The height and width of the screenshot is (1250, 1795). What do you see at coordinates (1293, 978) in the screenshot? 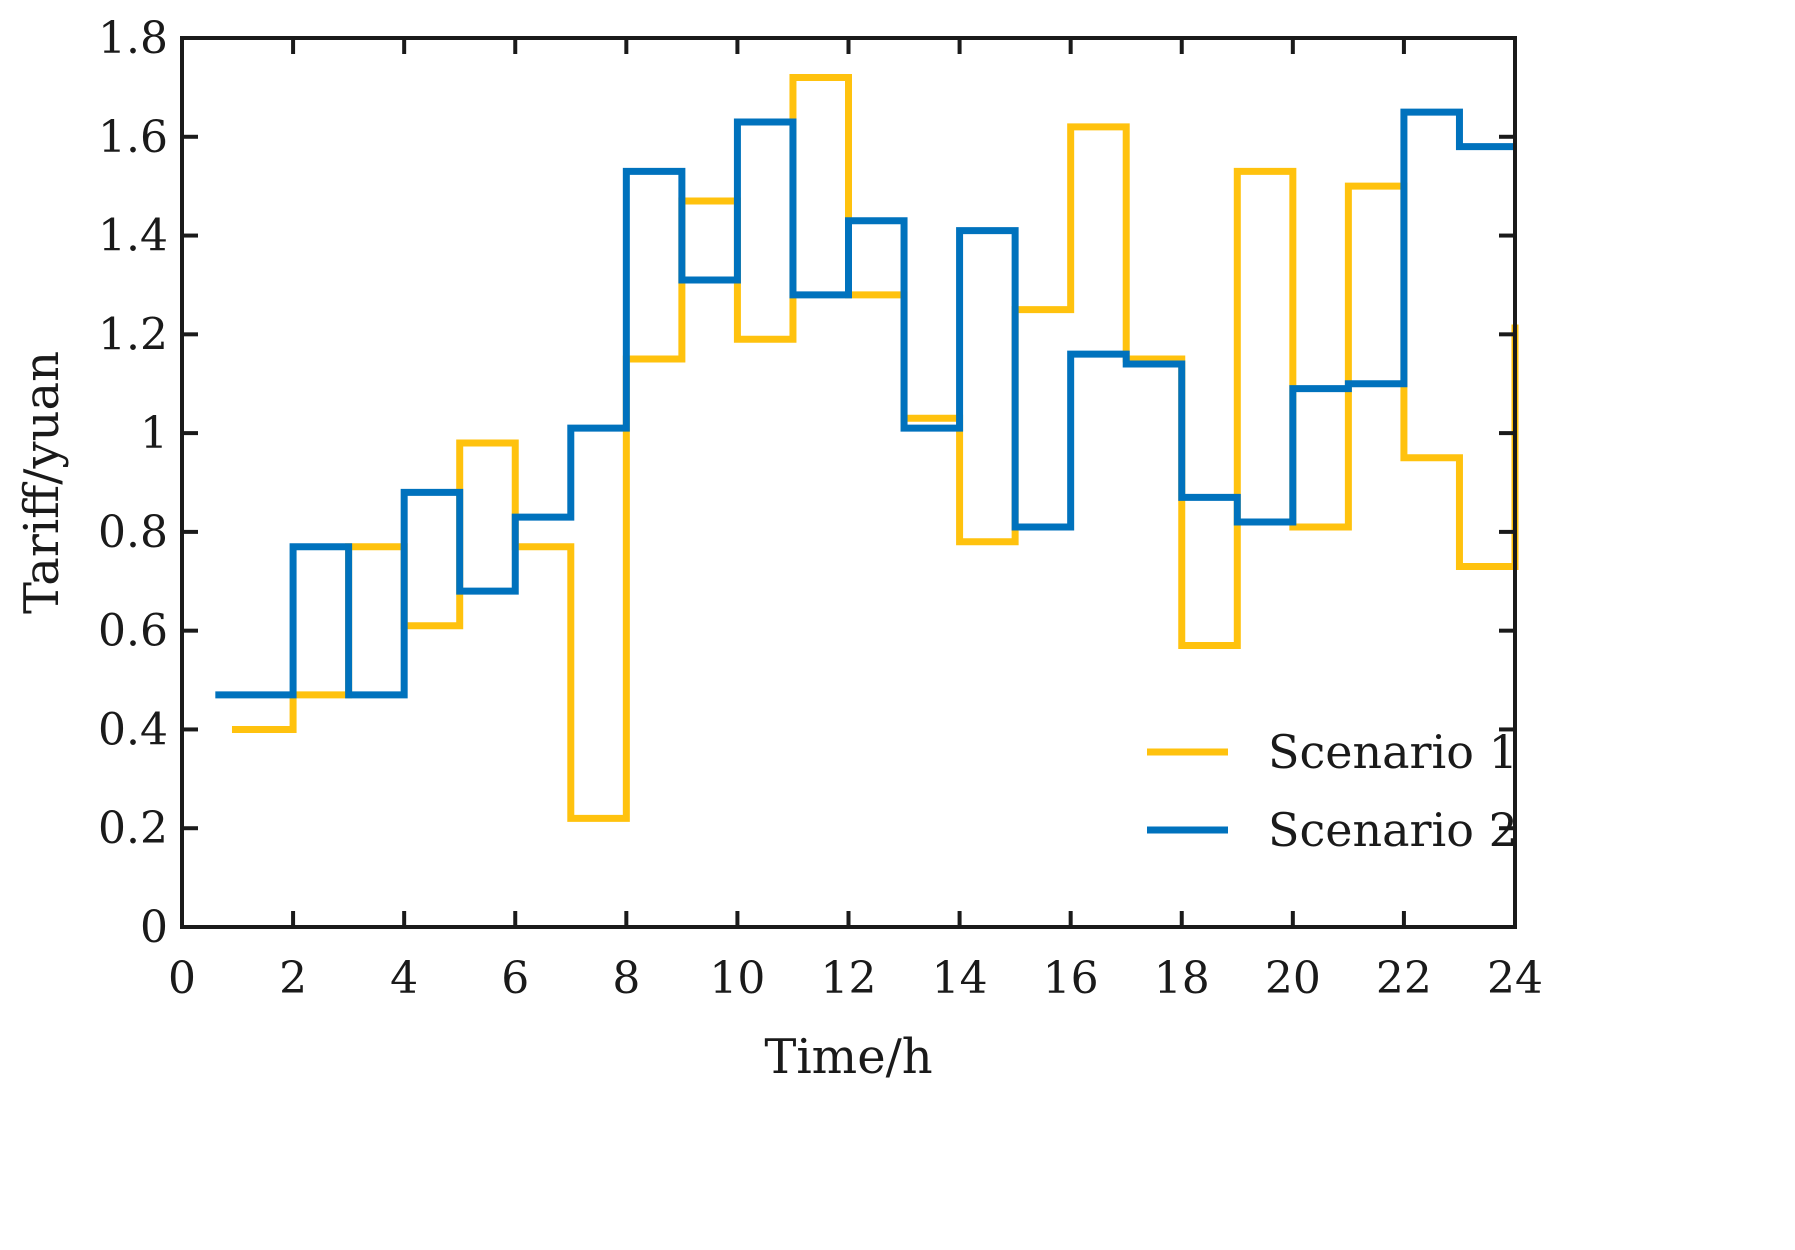
I see `x-tick-label: 20` at bounding box center [1293, 978].